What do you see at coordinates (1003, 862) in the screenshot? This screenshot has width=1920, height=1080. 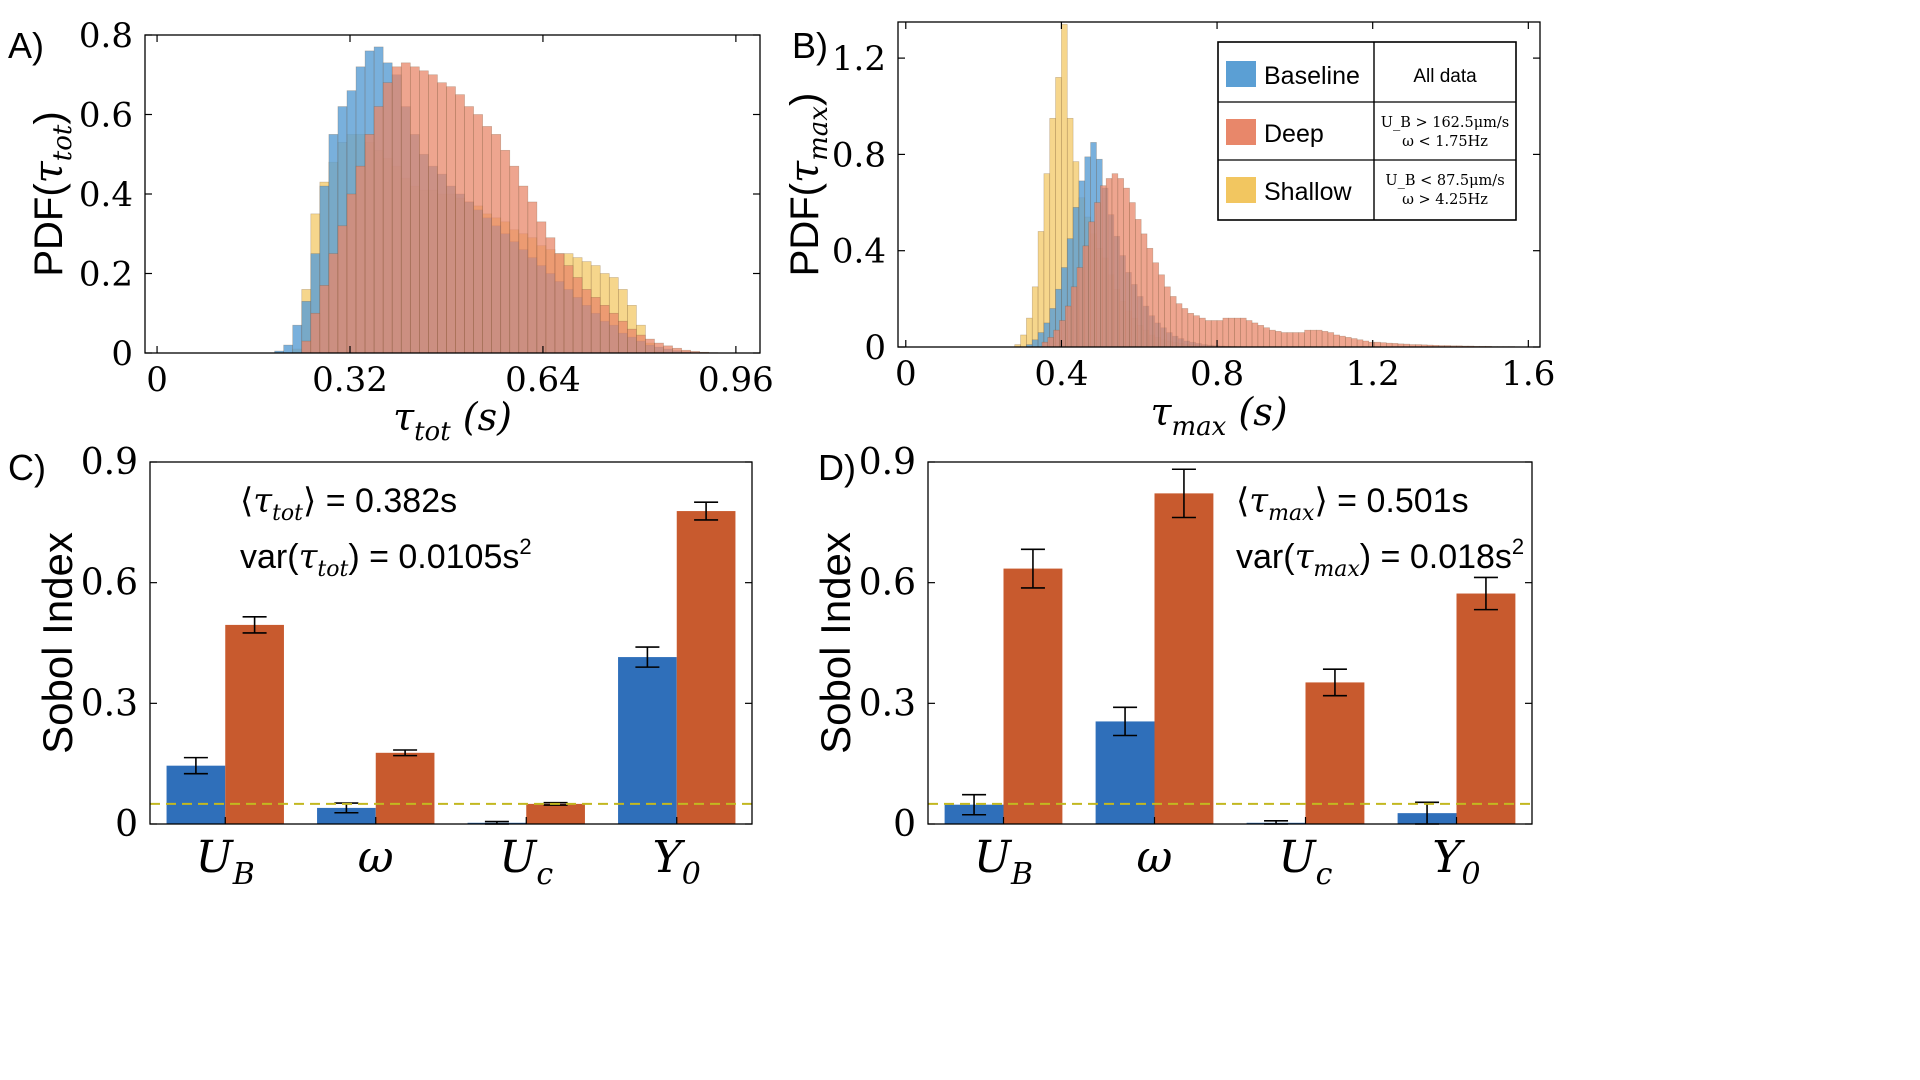 I see `x-category-label: UB` at bounding box center [1003, 862].